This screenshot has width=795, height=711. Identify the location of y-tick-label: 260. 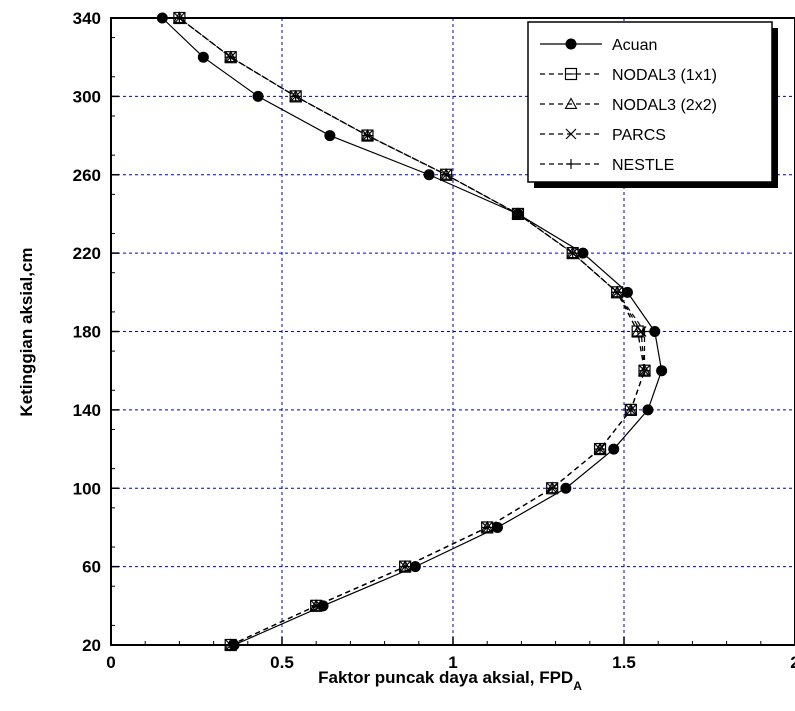
(87, 175).